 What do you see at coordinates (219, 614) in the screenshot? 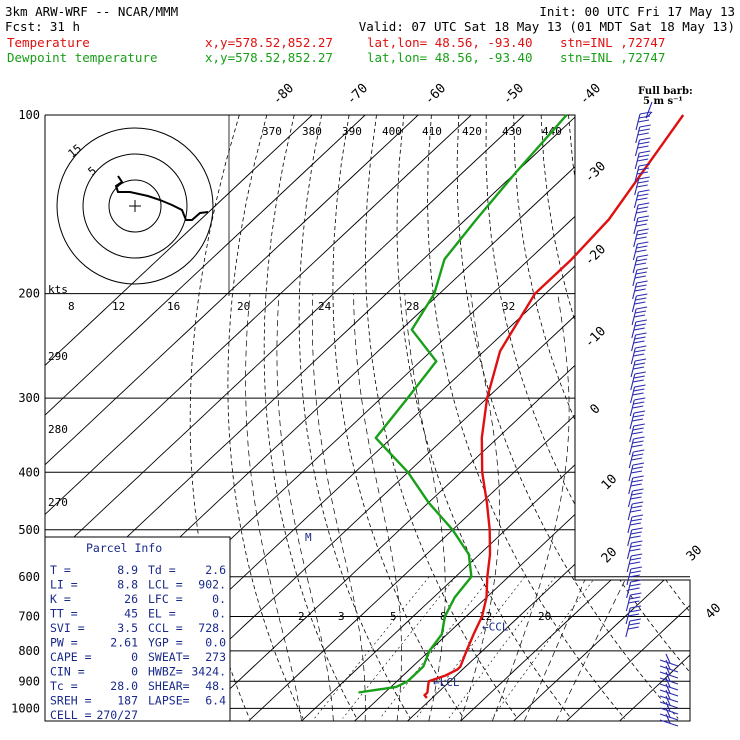
I see `parcel-info-value: 0.` at bounding box center [219, 614].